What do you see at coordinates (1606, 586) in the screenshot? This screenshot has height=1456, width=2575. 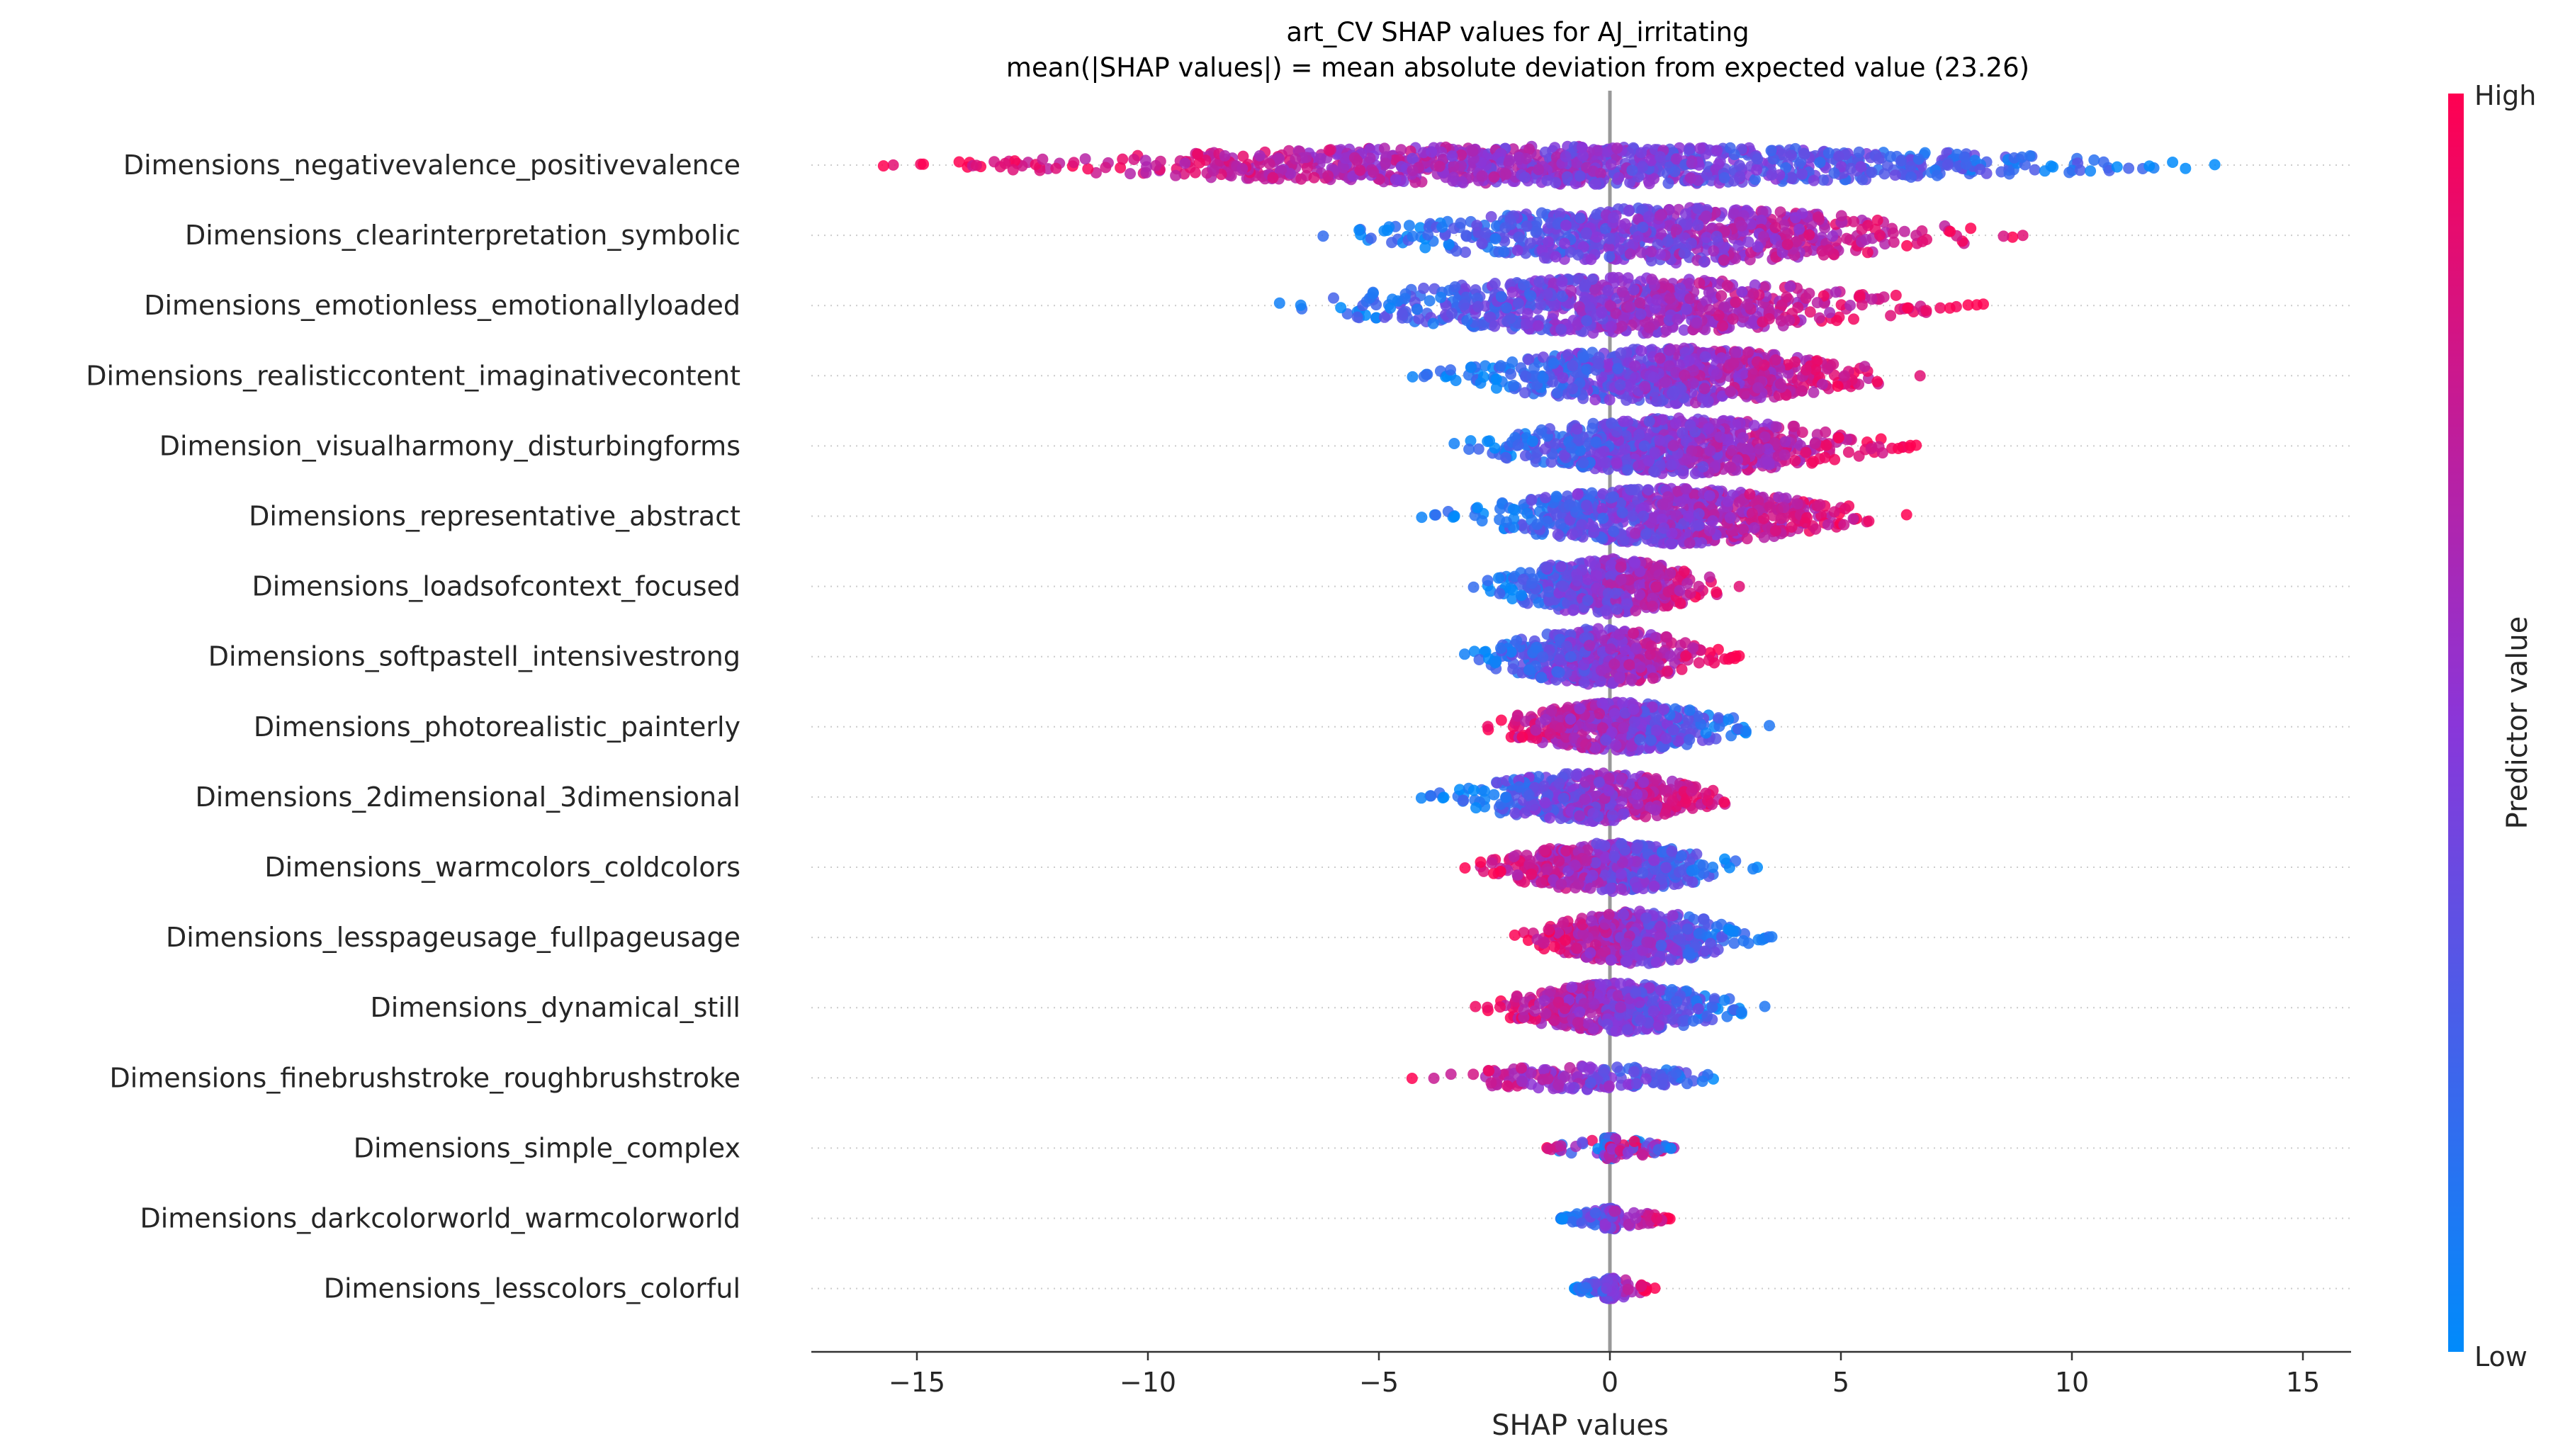 I see `feature-points` at bounding box center [1606, 586].